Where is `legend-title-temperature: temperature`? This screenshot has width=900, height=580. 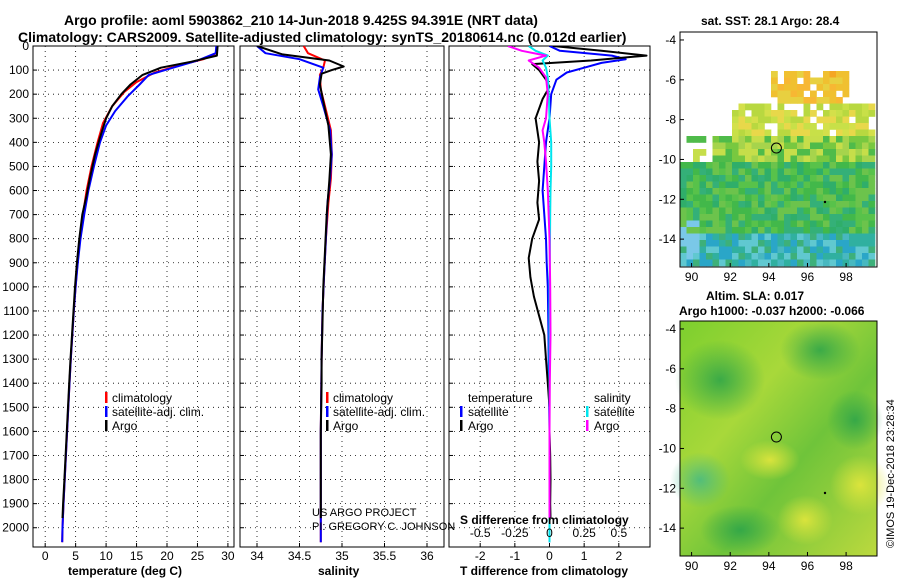
legend-title-temperature: temperature is located at coordinates (500, 398).